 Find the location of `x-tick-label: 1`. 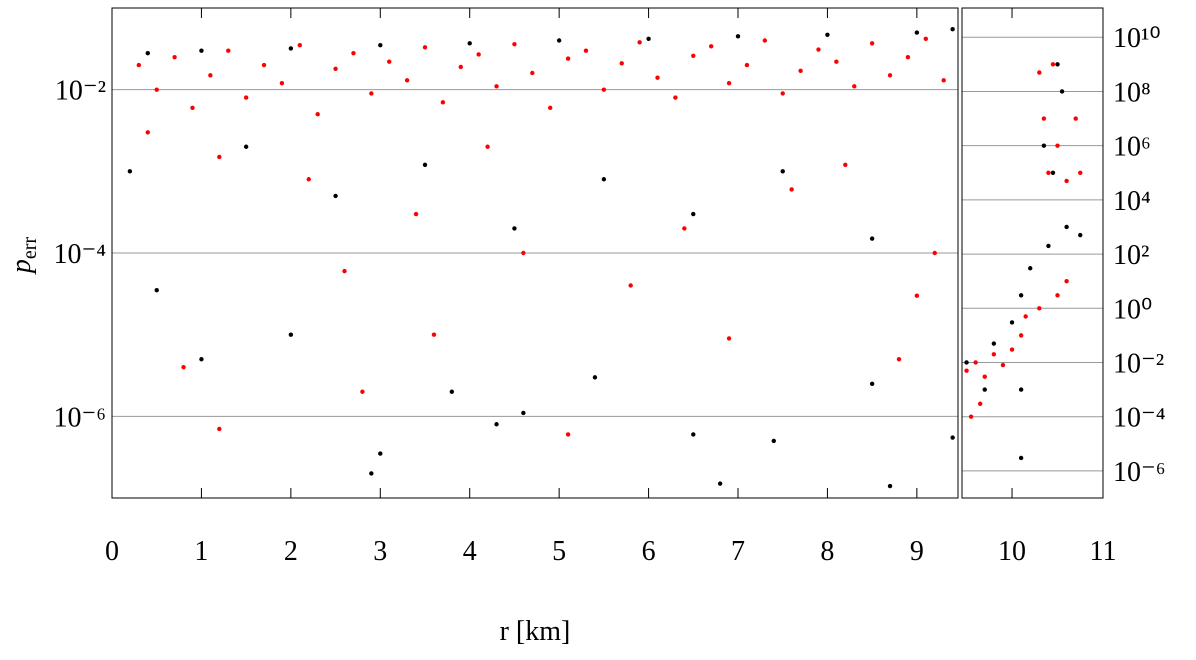

x-tick-label: 1 is located at coordinates (201, 551).